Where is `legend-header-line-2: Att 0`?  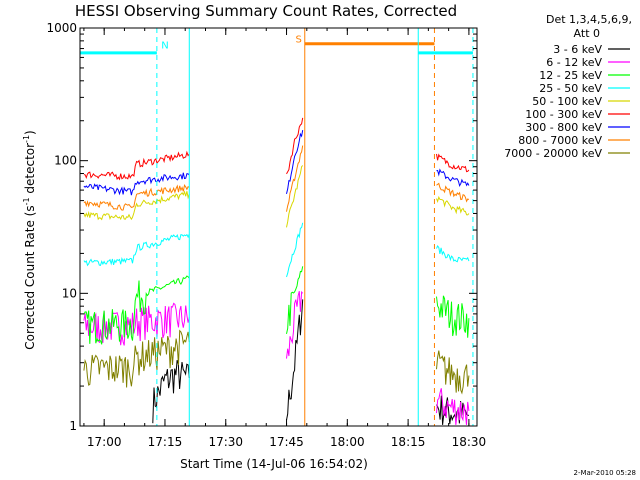
legend-header-line-2: Att 0 is located at coordinates (587, 33).